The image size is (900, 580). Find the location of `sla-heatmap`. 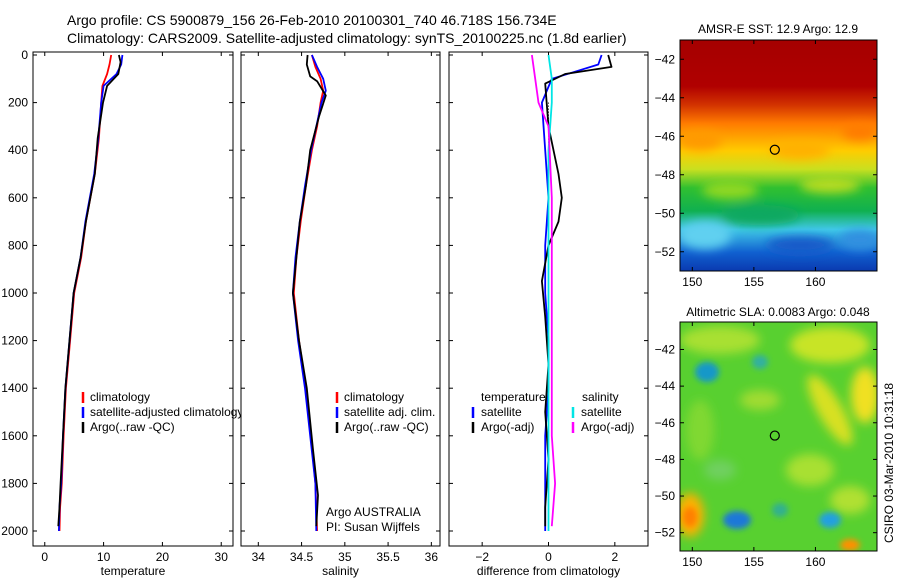

sla-heatmap is located at coordinates (778, 436).